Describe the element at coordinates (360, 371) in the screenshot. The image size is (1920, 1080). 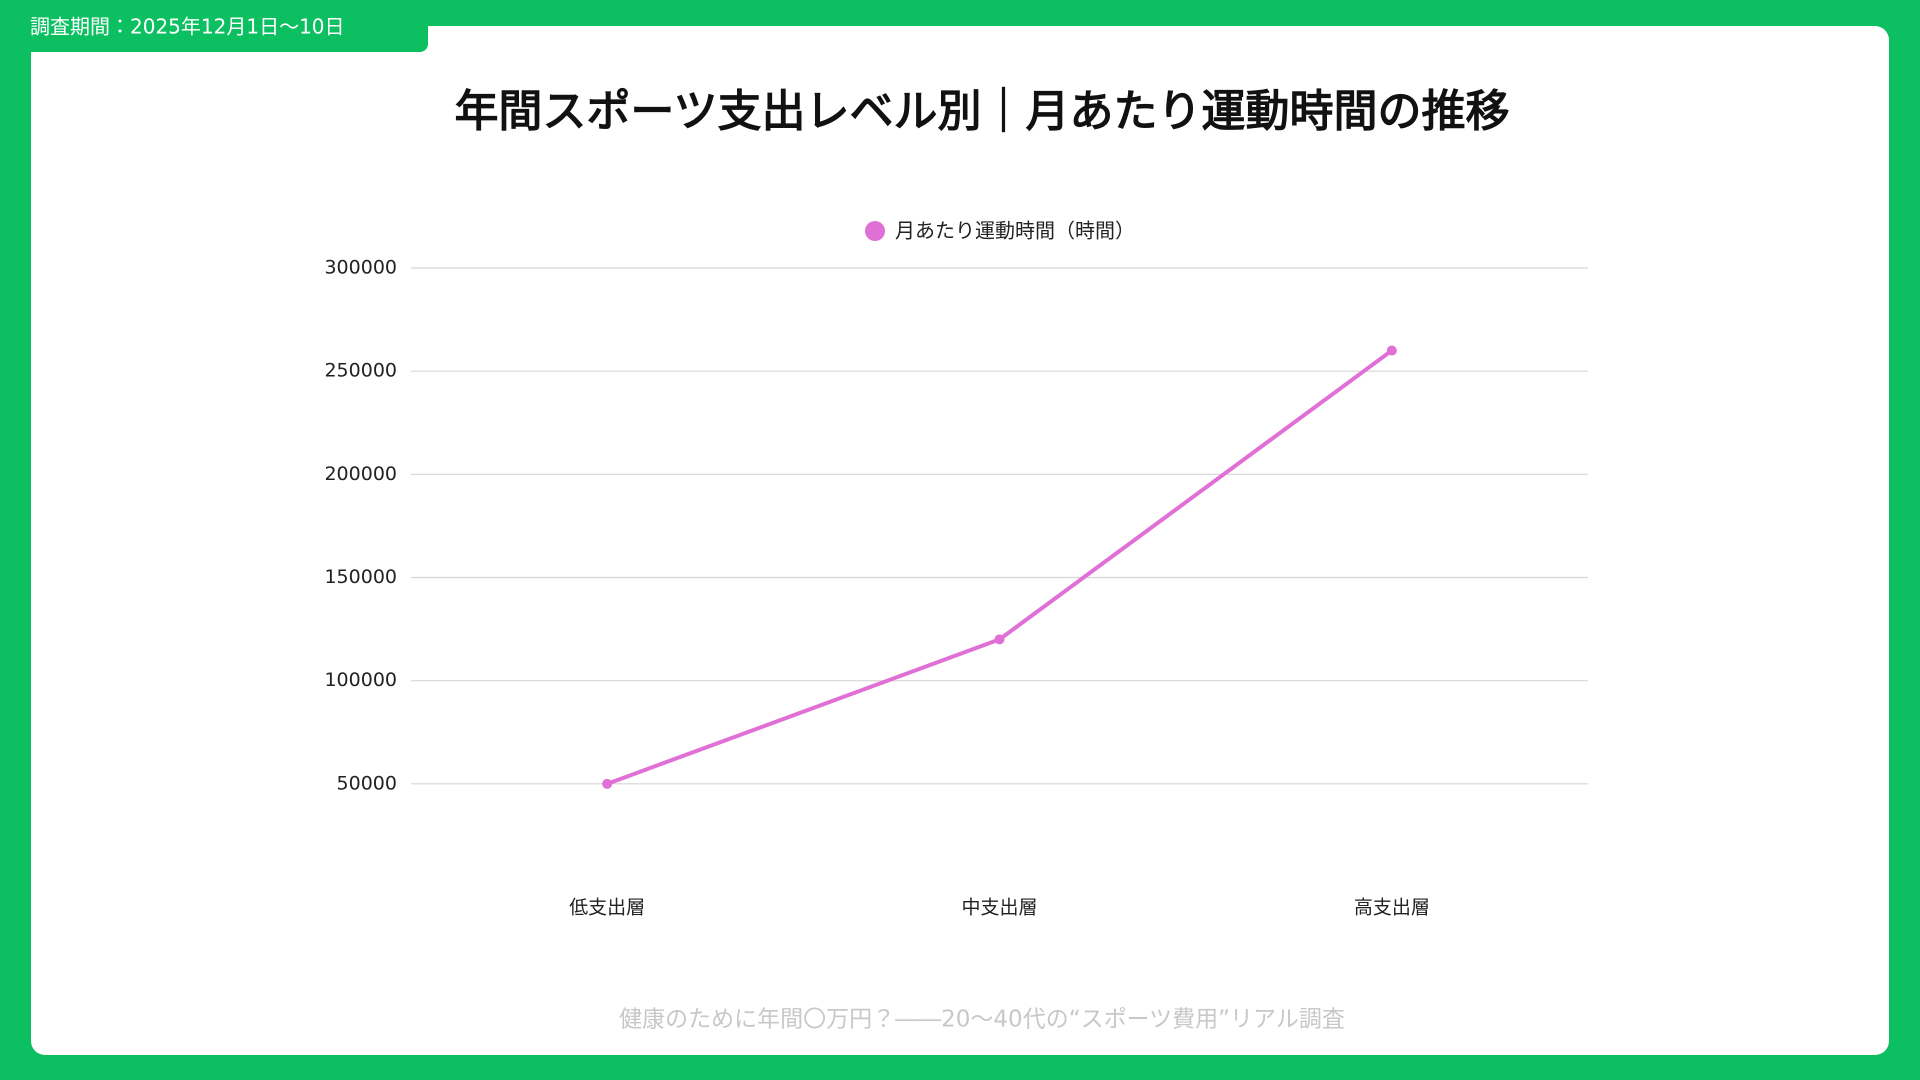
I see `y-tick-label: 250000` at that location.